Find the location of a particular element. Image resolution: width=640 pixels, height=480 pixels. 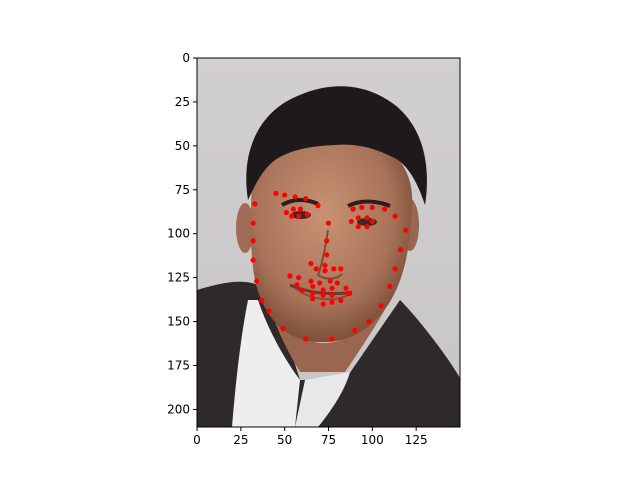

y-tick-label: 175 is located at coordinates (178, 366).